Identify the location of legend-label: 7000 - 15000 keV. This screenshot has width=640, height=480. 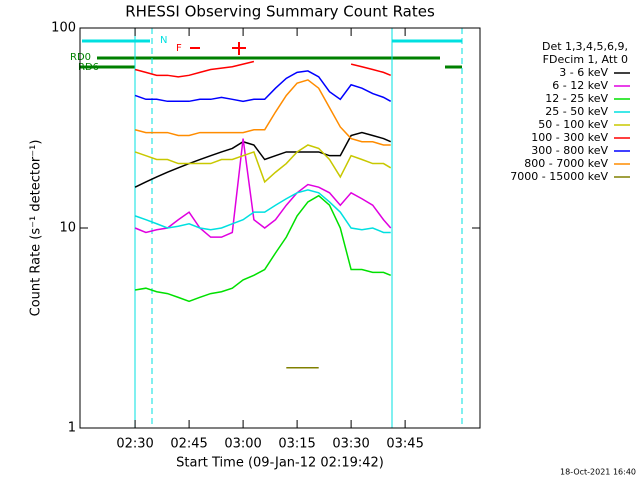
(559, 176).